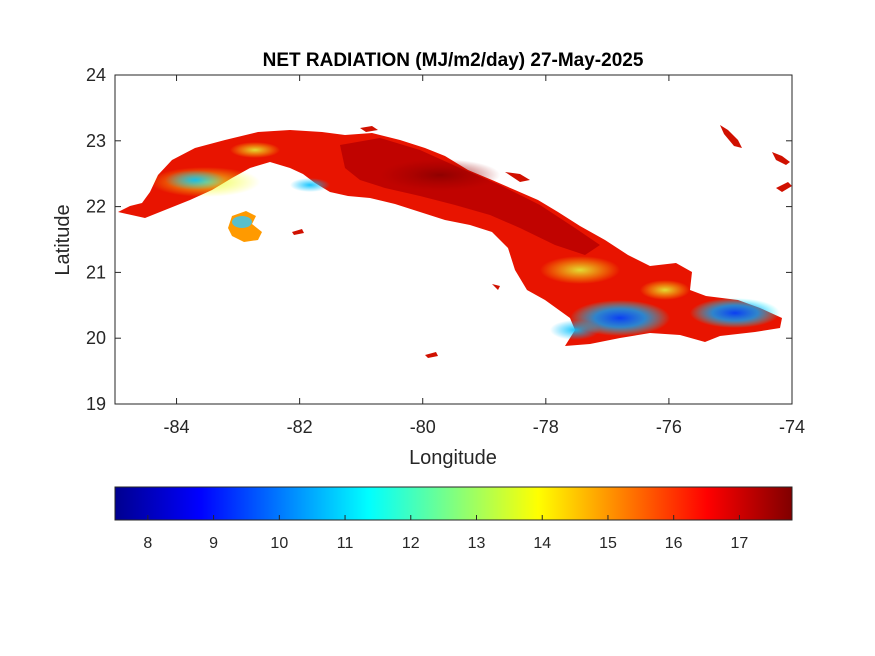 Image resolution: width=875 pixels, height=656 pixels. I want to click on y-tick-label: 23, so click(96, 141).